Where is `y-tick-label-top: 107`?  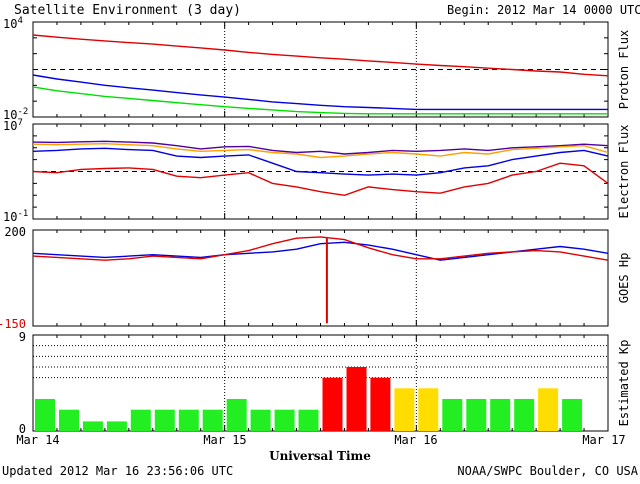
y-tick-label-top: 107 is located at coordinates (13, 125).